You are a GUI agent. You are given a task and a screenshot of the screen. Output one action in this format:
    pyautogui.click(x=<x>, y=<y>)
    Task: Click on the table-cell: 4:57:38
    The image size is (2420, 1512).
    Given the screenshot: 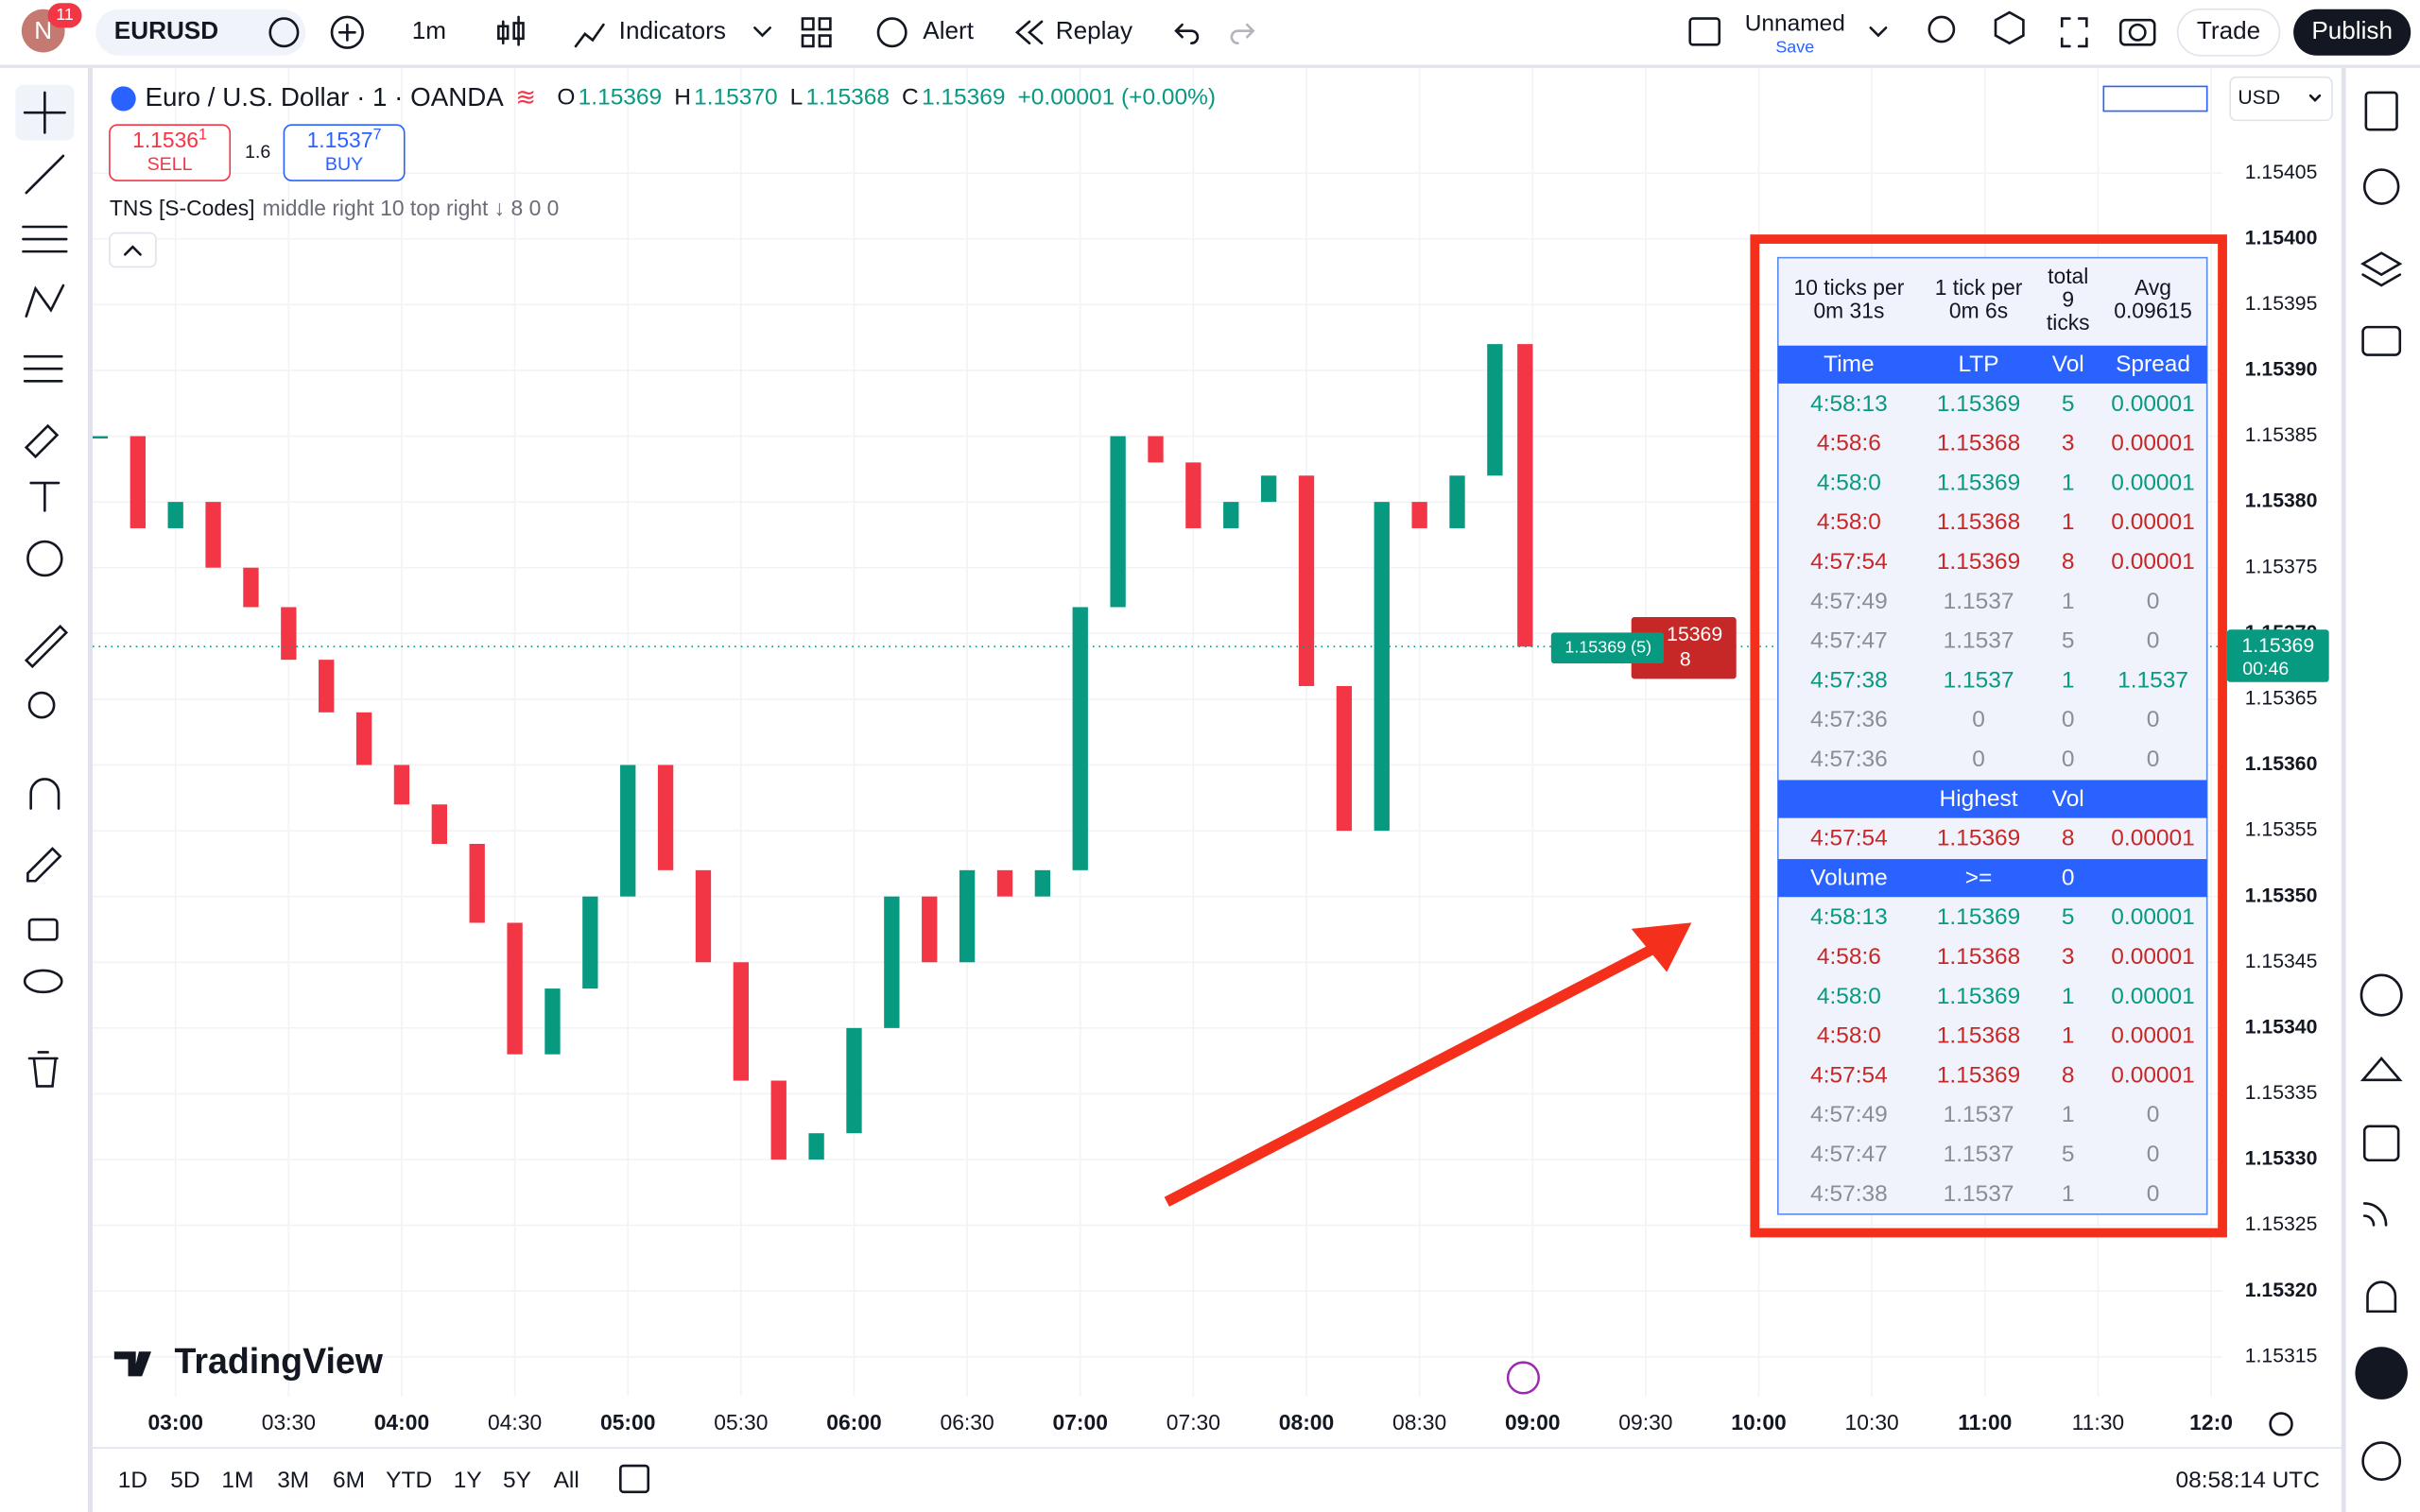 What is the action you would take?
    pyautogui.click(x=1849, y=1194)
    